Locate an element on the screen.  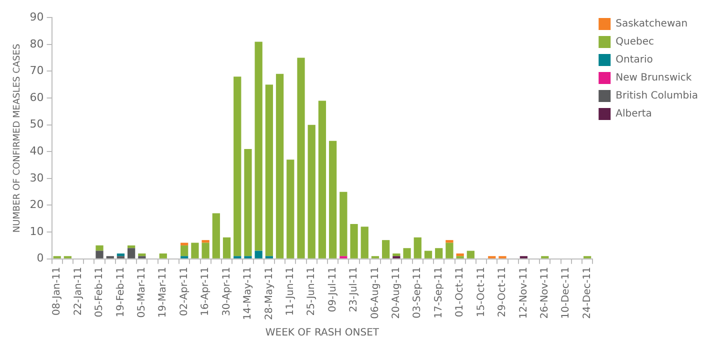
y-tick-label: 30 is located at coordinates (37, 177).